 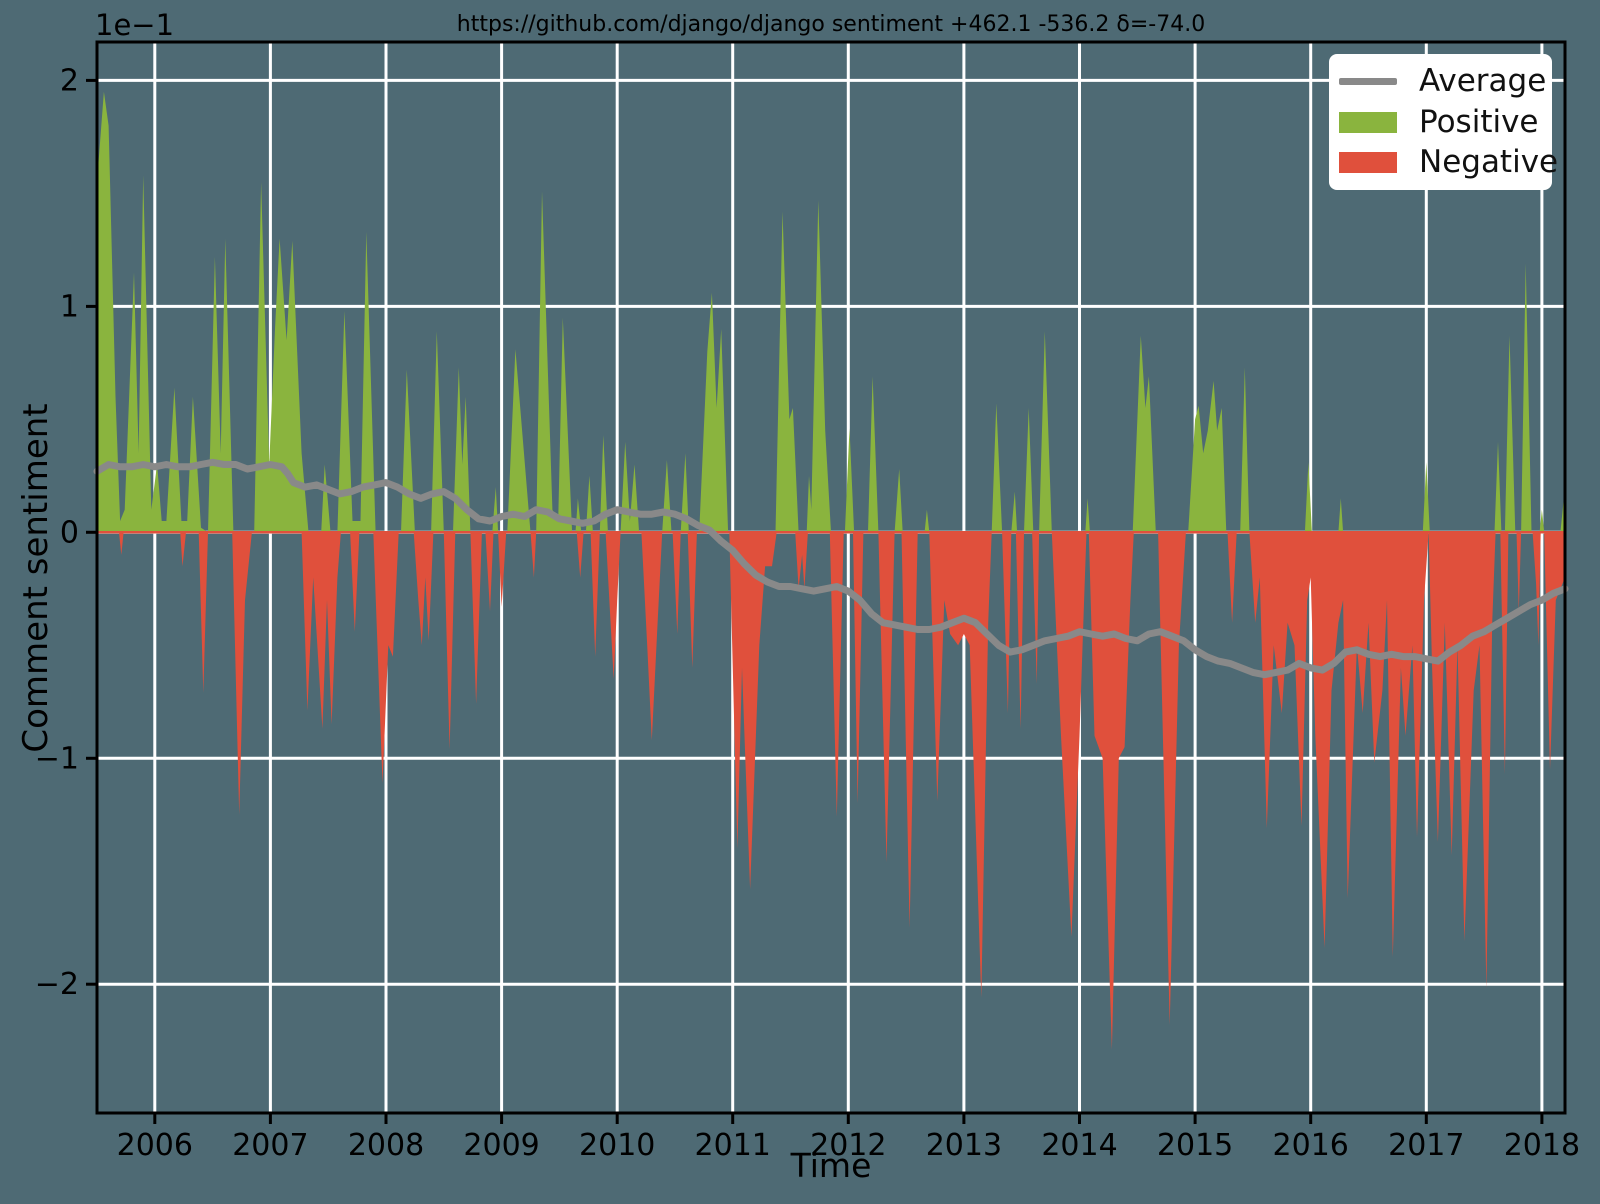 What do you see at coordinates (1489, 162) in the screenshot?
I see `legend-label-negative: Negative` at bounding box center [1489, 162].